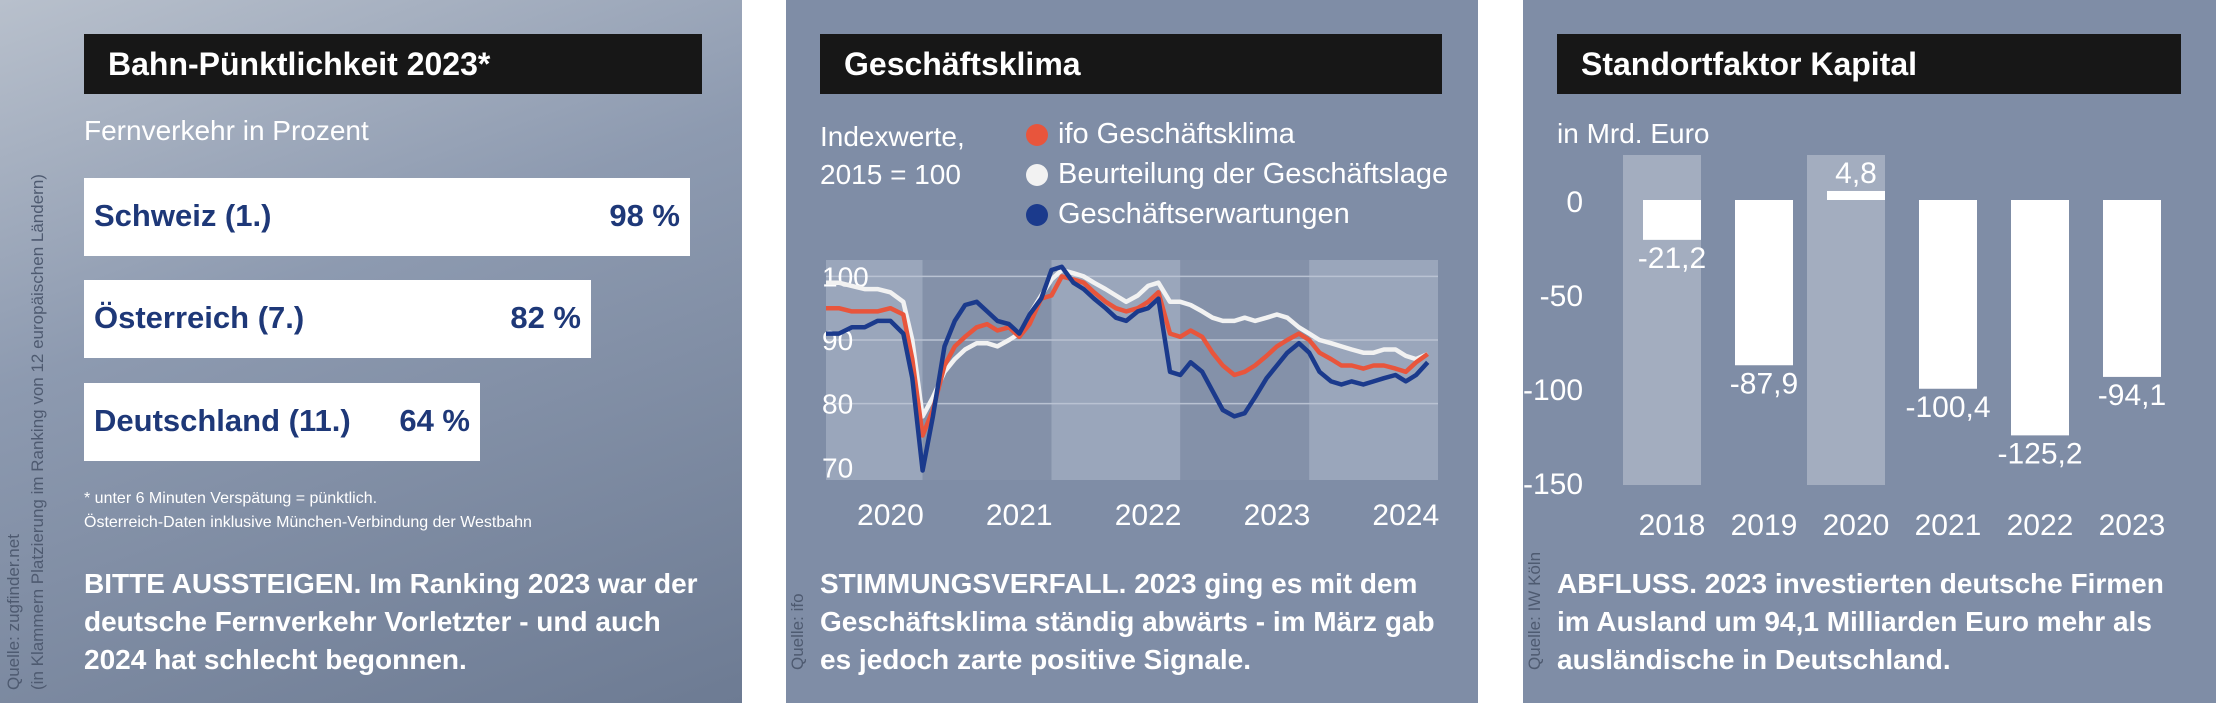 Image resolution: width=2216 pixels, height=703 pixels. What do you see at coordinates (226, 130) in the screenshot?
I see `panel-subtitle: Fernverkehr in Prozent` at bounding box center [226, 130].